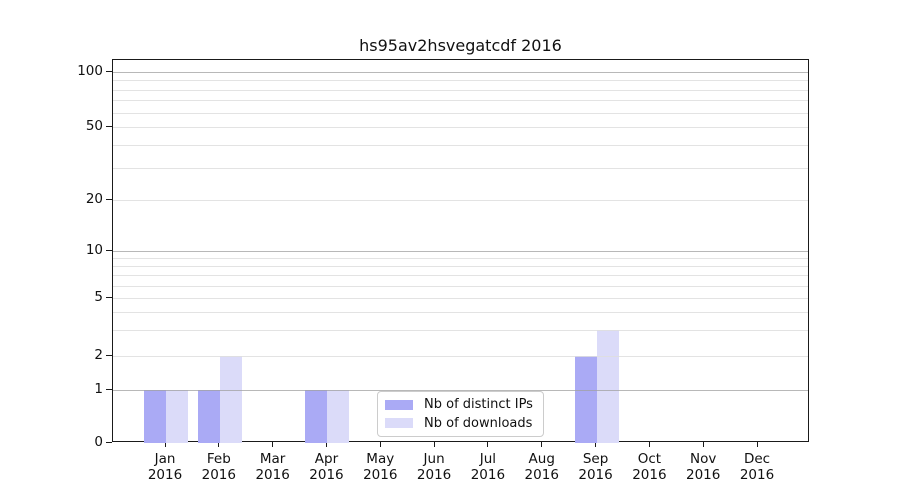  I want to click on legend: Nb of distinct IPs Nb of downloads, so click(460, 414).